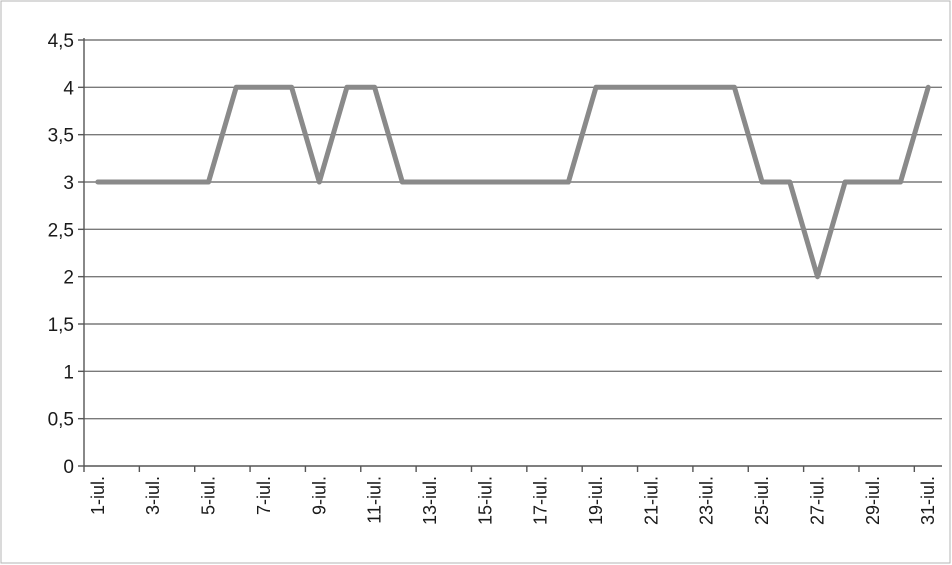 The height and width of the screenshot is (565, 952). Describe the element at coordinates (68, 372) in the screenshot. I see `y-tick-label: 1` at that location.